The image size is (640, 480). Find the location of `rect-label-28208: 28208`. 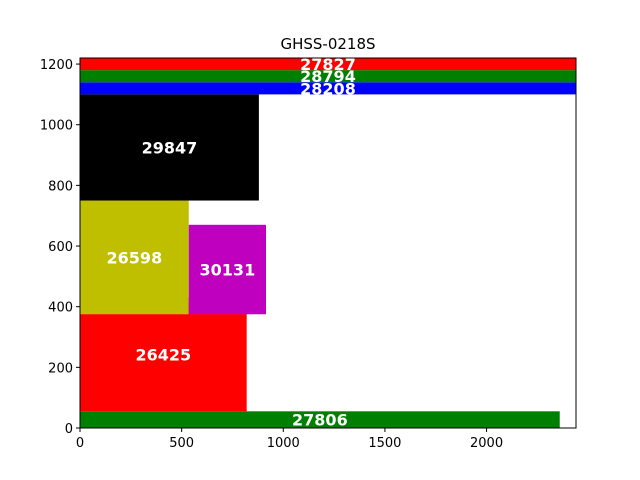

rect-label-28208: 28208 is located at coordinates (328, 88).